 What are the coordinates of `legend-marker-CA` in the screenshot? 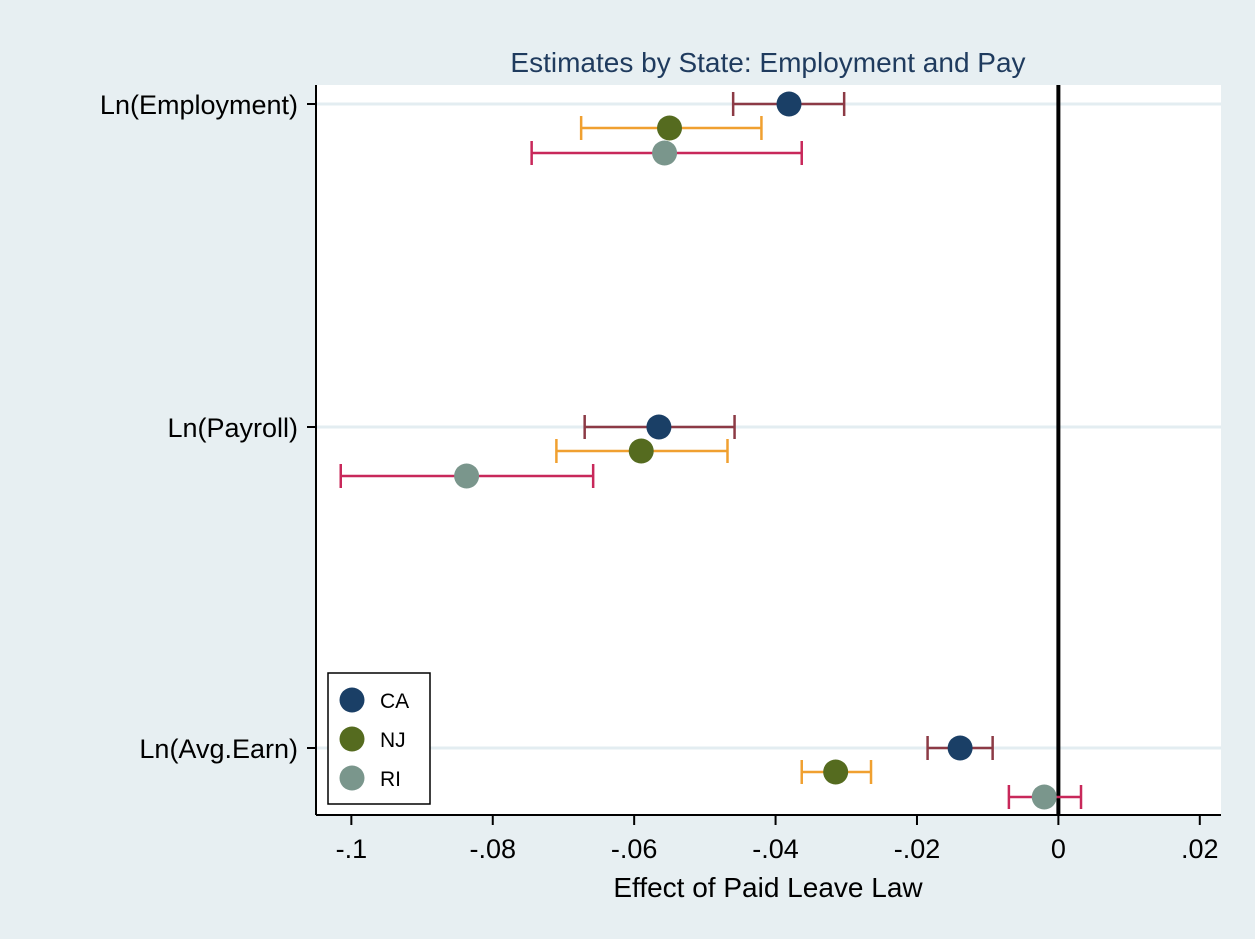 It's located at (352, 700).